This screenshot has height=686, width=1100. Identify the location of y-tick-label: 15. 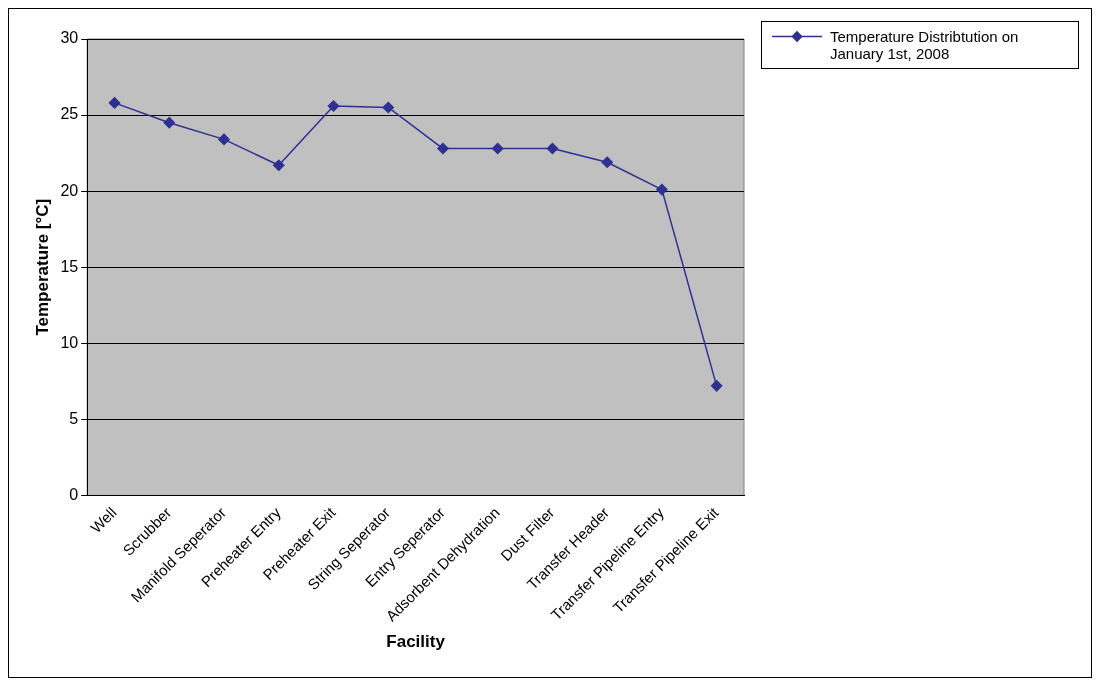
(69, 266).